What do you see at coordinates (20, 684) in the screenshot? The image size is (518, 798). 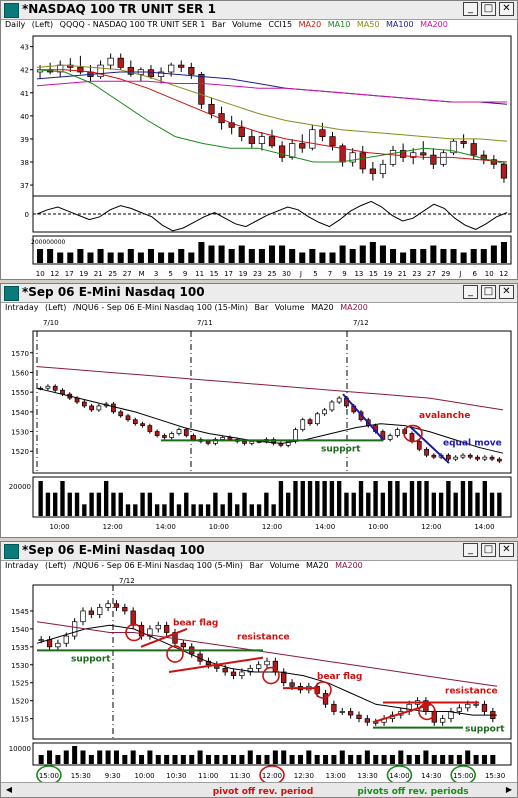 I see `price-axis-label: 1525` at bounding box center [20, 684].